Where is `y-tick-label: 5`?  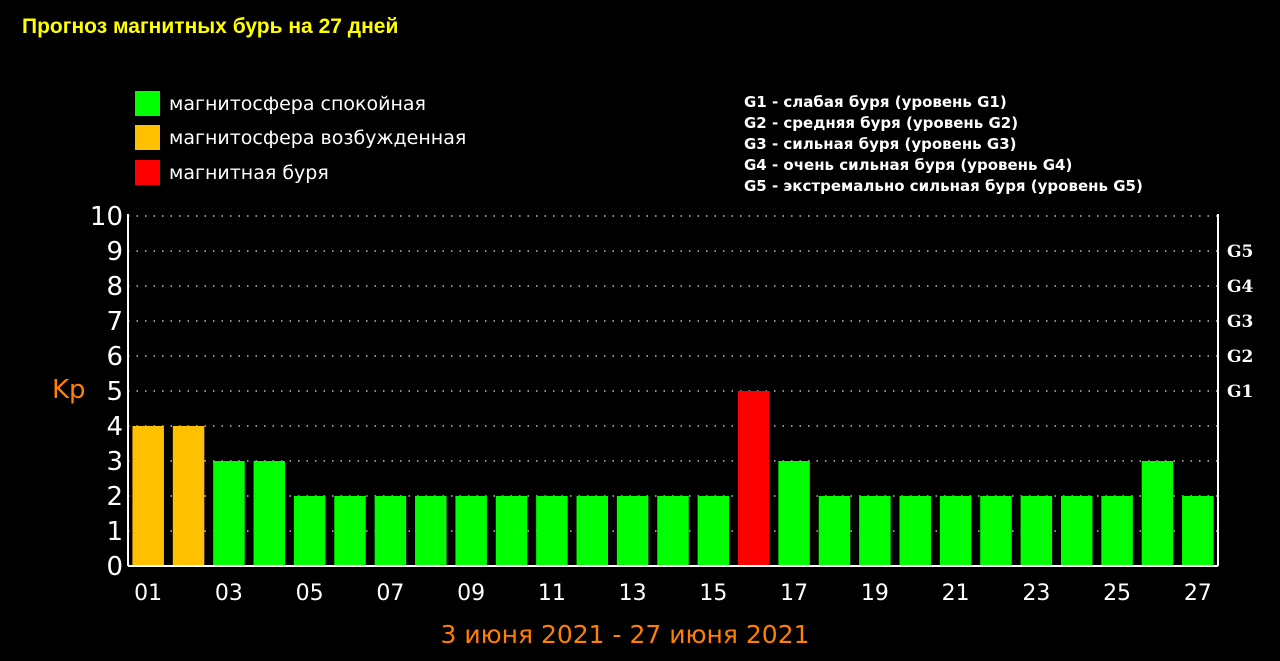 y-tick-label: 5 is located at coordinates (114, 392).